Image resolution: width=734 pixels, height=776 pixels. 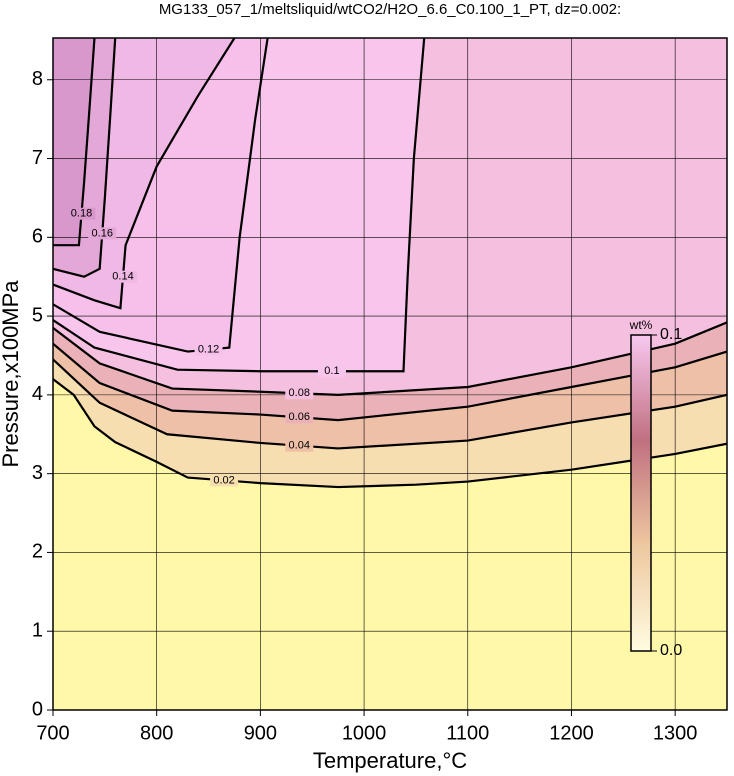 I want to click on x-tick-label: 1000, so click(x=364, y=733).